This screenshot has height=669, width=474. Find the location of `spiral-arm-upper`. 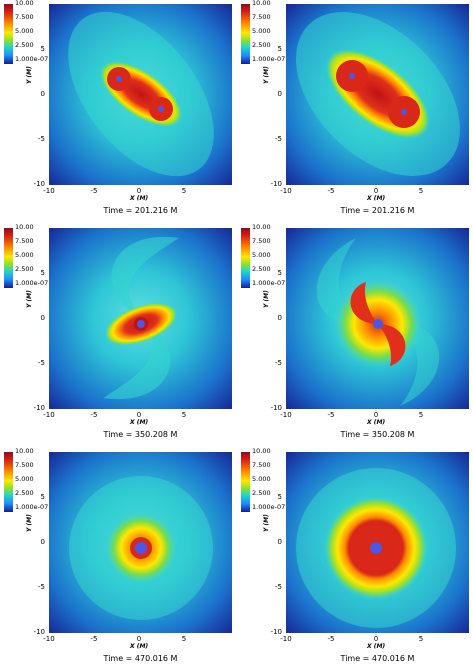

spiral-arm-upper is located at coordinates (145, 277).